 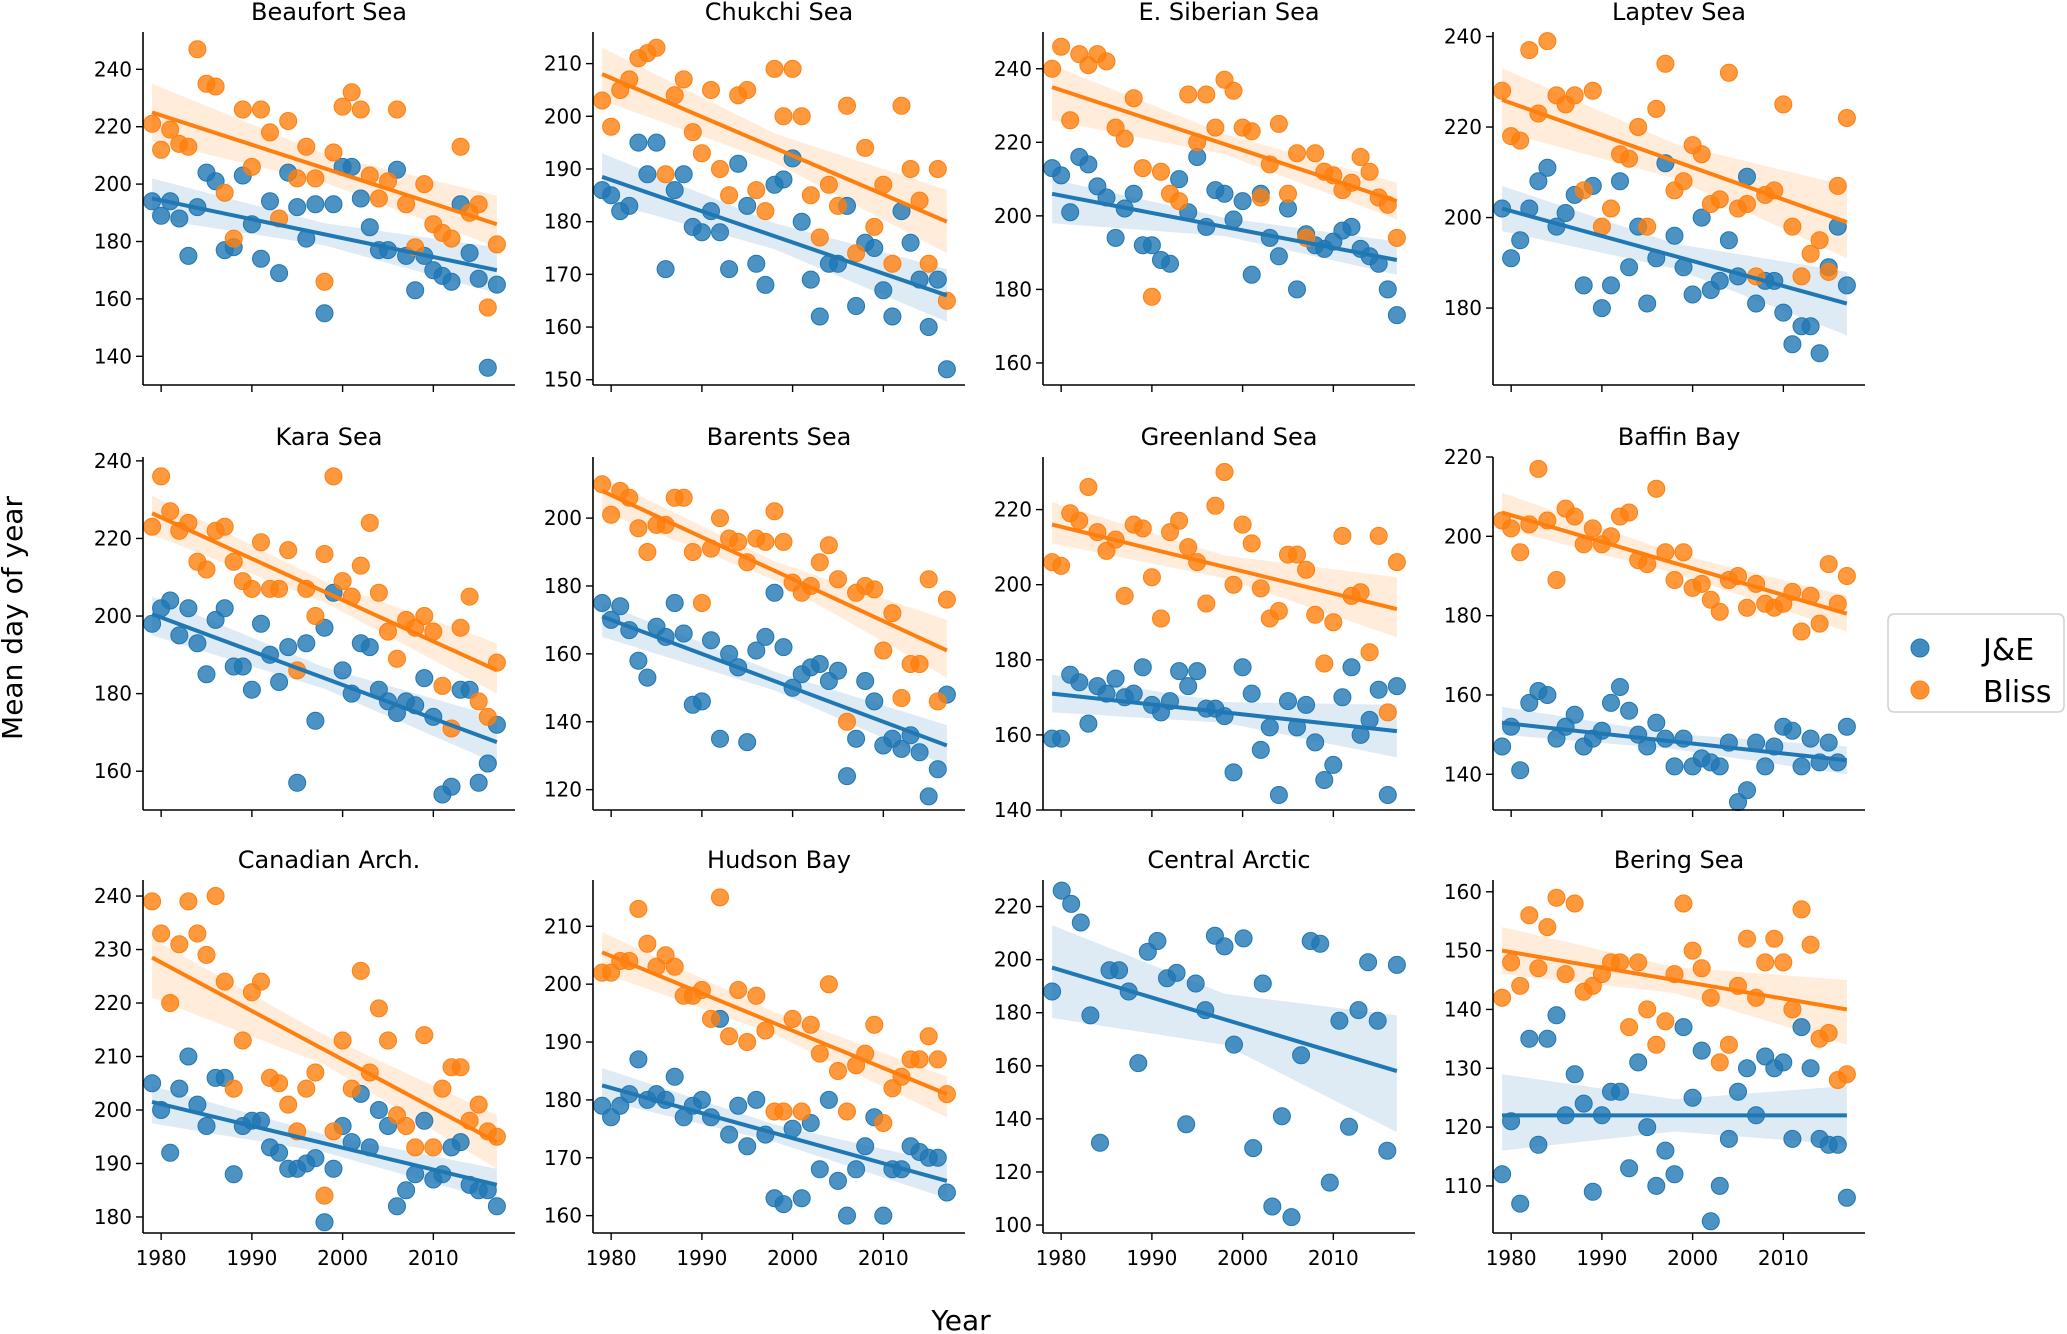 I want to click on x-tick-label: 2010, so click(x=1333, y=1258).